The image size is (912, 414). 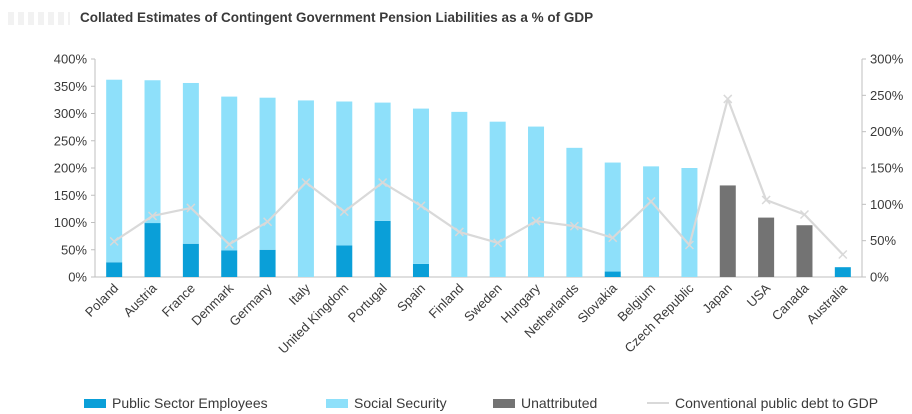 What do you see at coordinates (268, 222) in the screenshot?
I see `line-point-germany` at bounding box center [268, 222].